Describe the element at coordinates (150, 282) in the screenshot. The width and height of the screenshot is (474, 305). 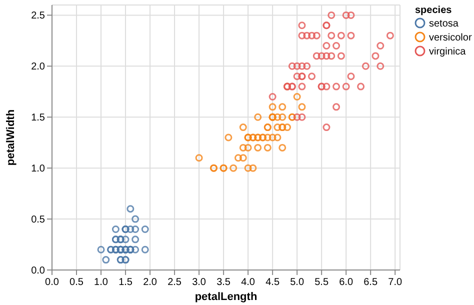
I see `x-tick-label: 2.0` at that location.